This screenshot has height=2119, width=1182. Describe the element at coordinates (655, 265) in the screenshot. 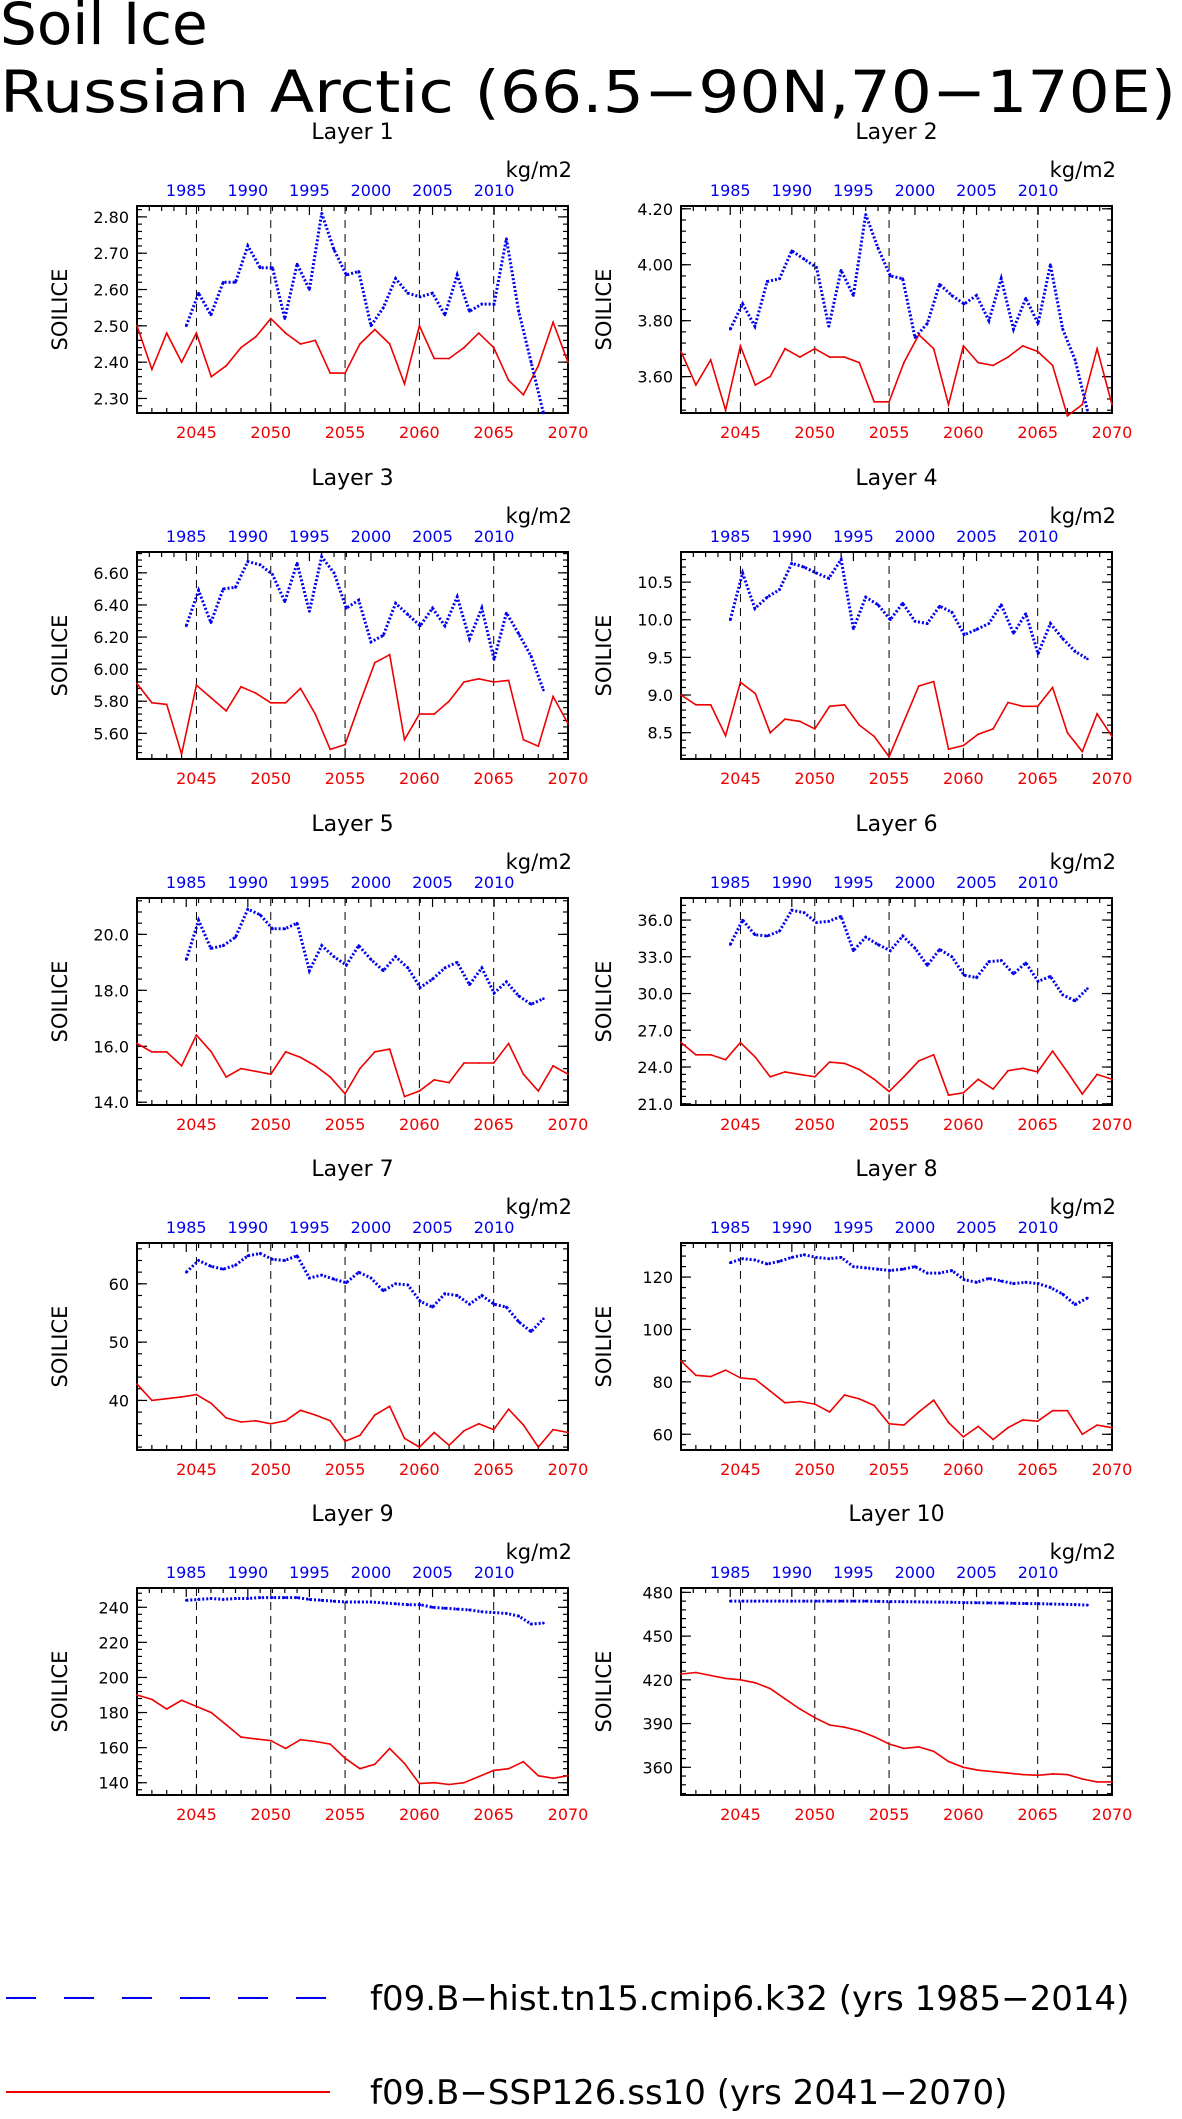

I see `y-tick-label: 4.00` at that location.